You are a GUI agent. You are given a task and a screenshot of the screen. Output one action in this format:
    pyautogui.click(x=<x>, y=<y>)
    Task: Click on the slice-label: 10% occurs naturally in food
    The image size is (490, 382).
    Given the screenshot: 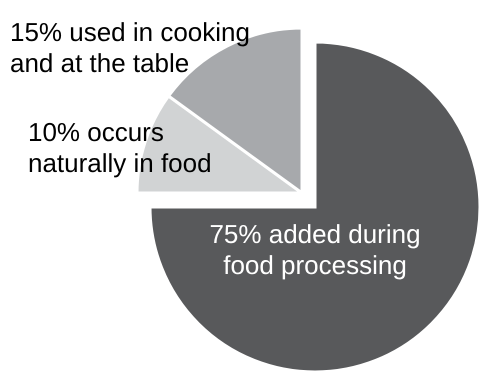 What is the action you would take?
    pyautogui.click(x=120, y=147)
    